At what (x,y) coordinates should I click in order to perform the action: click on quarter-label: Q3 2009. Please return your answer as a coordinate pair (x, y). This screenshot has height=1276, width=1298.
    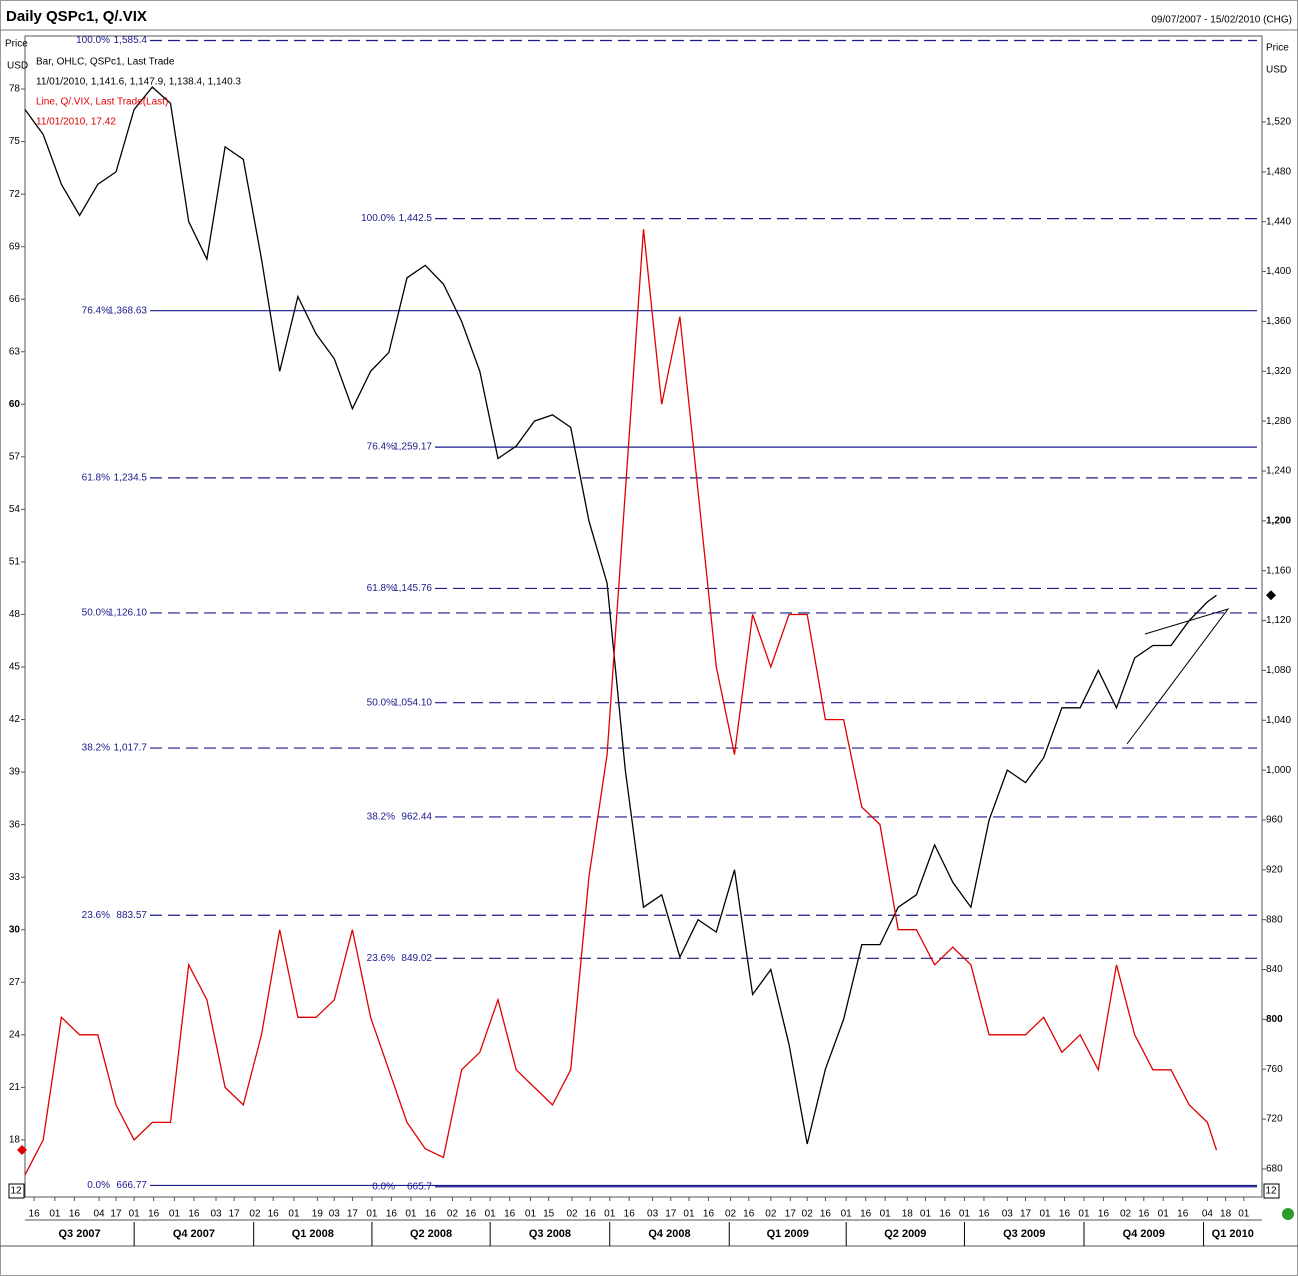
    Looking at the image, I should click on (1024, 1234).